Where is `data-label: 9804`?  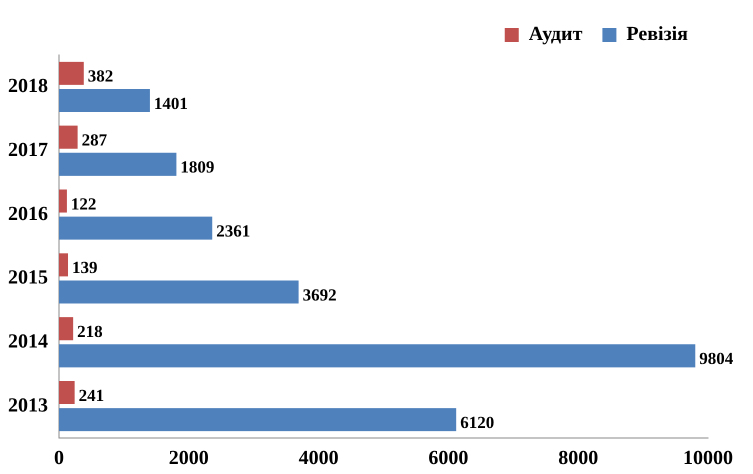 data-label: 9804 is located at coordinates (716, 358).